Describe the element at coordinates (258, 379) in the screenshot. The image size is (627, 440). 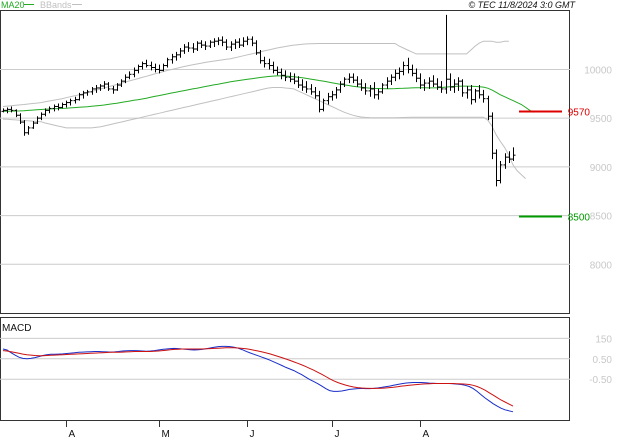
I see `macd-line` at that location.